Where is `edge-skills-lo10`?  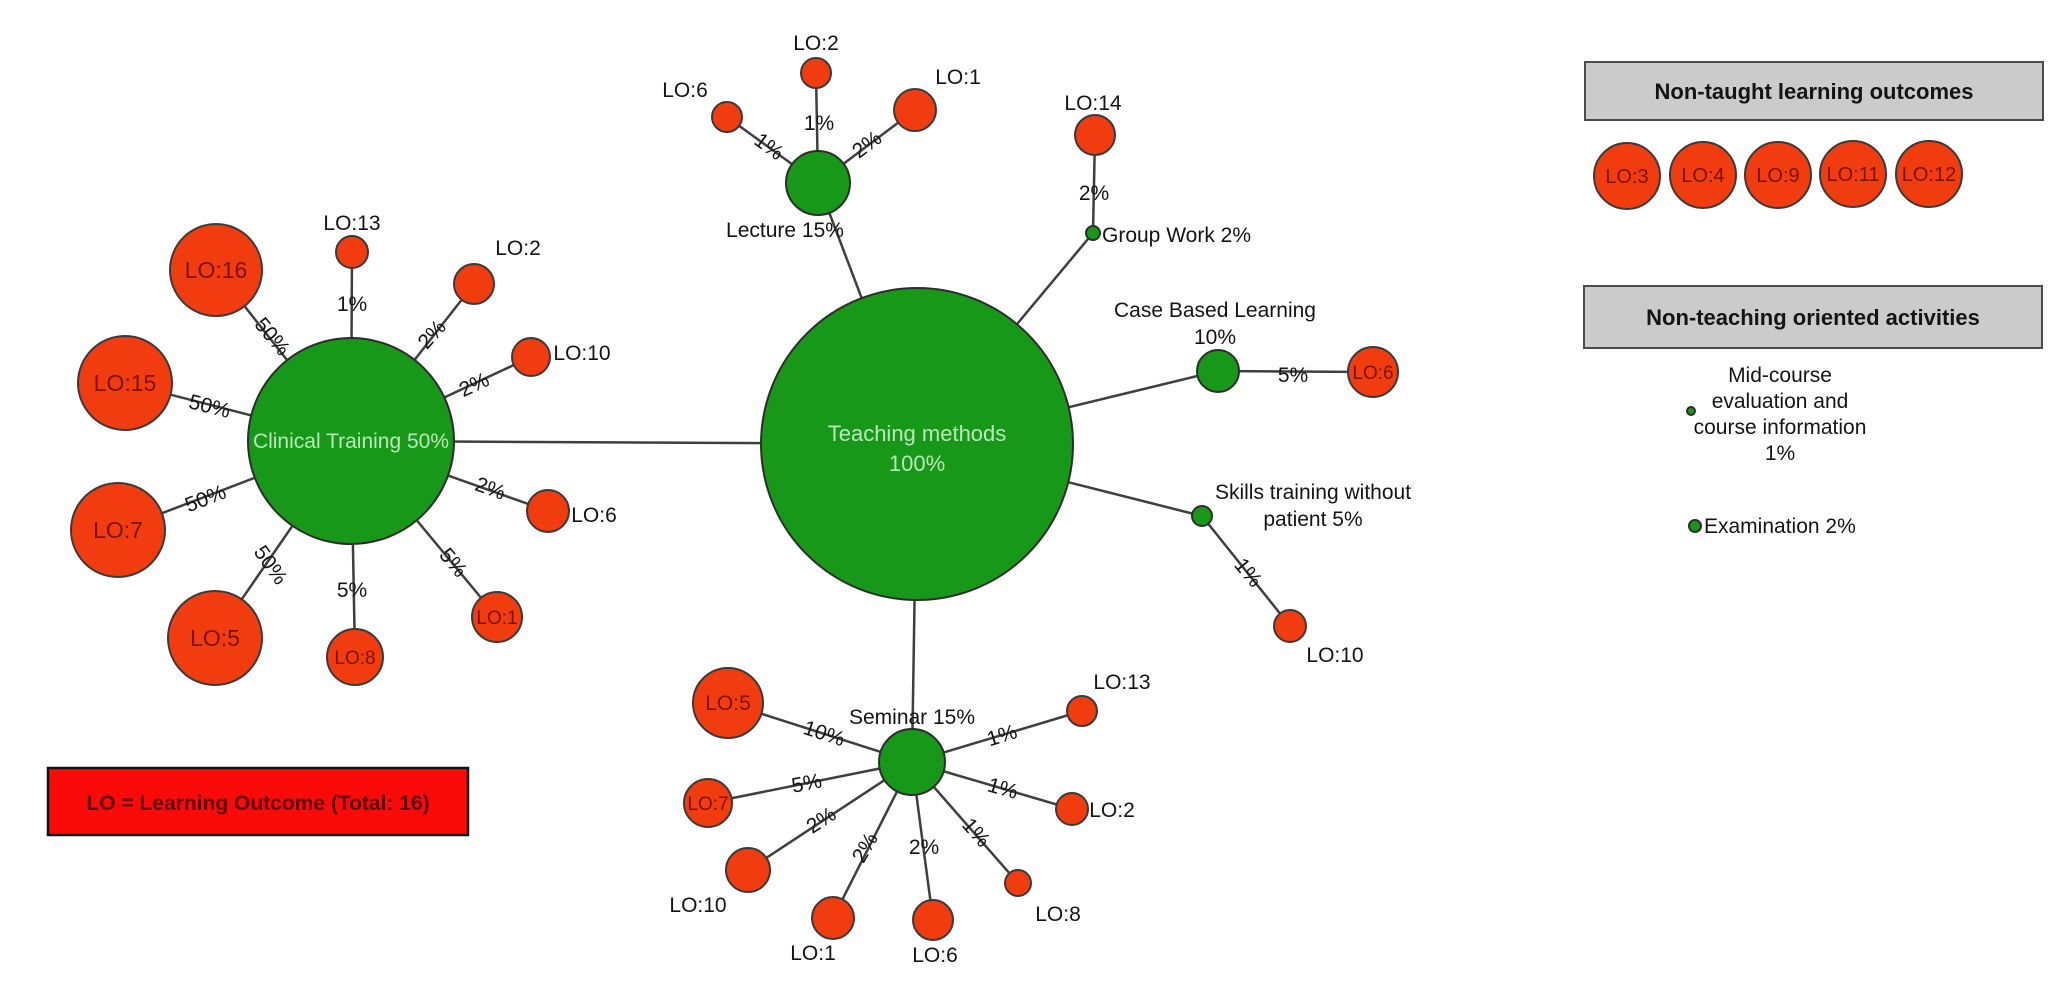 edge-skills-lo10 is located at coordinates (1246, 571).